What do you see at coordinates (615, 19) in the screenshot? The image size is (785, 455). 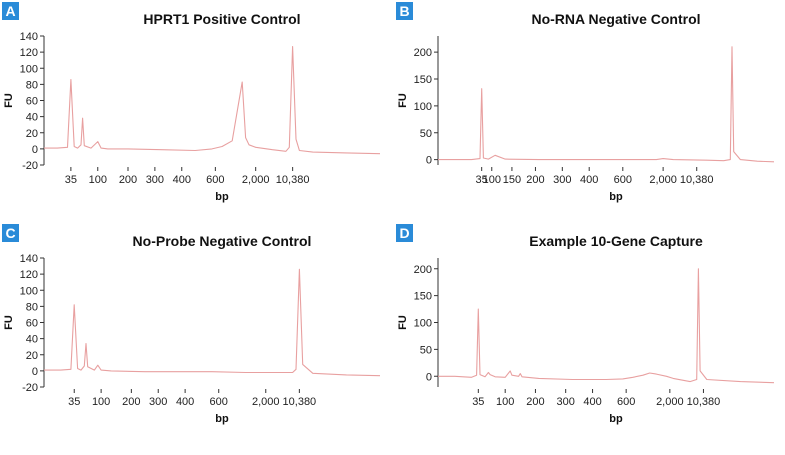 I see `chart-title: No-RNA Negative Control` at bounding box center [615, 19].